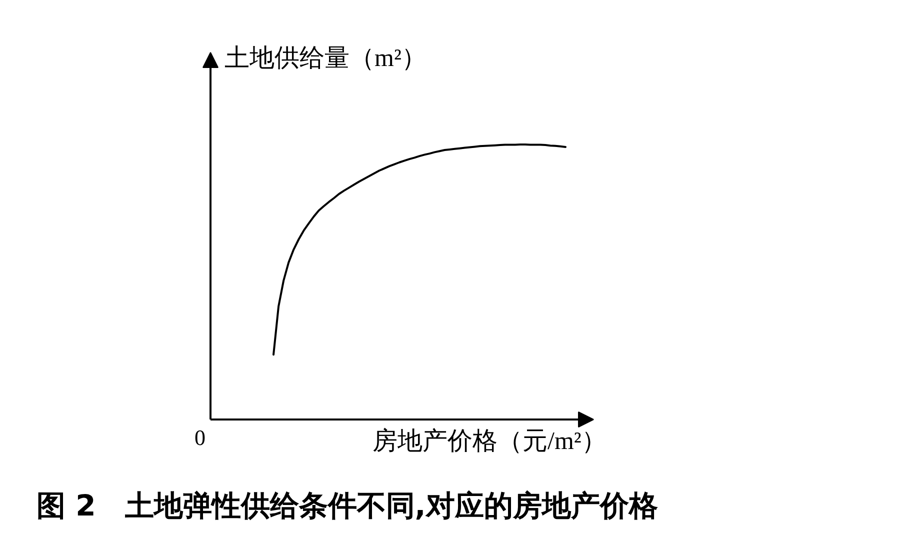 This screenshot has width=903, height=534. Describe the element at coordinates (325, 58) in the screenshot. I see `y-axis-title: 土地供给量（m²）` at that location.